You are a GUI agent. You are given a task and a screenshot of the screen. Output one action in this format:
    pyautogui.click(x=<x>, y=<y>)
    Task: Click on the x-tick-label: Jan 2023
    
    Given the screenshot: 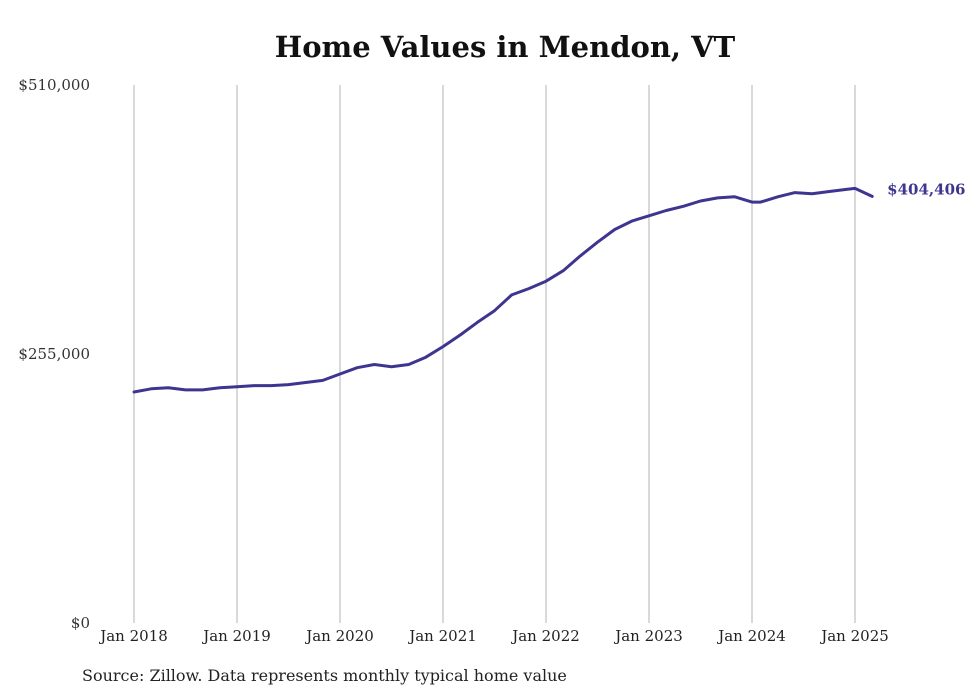 What is the action you would take?
    pyautogui.click(x=648, y=636)
    